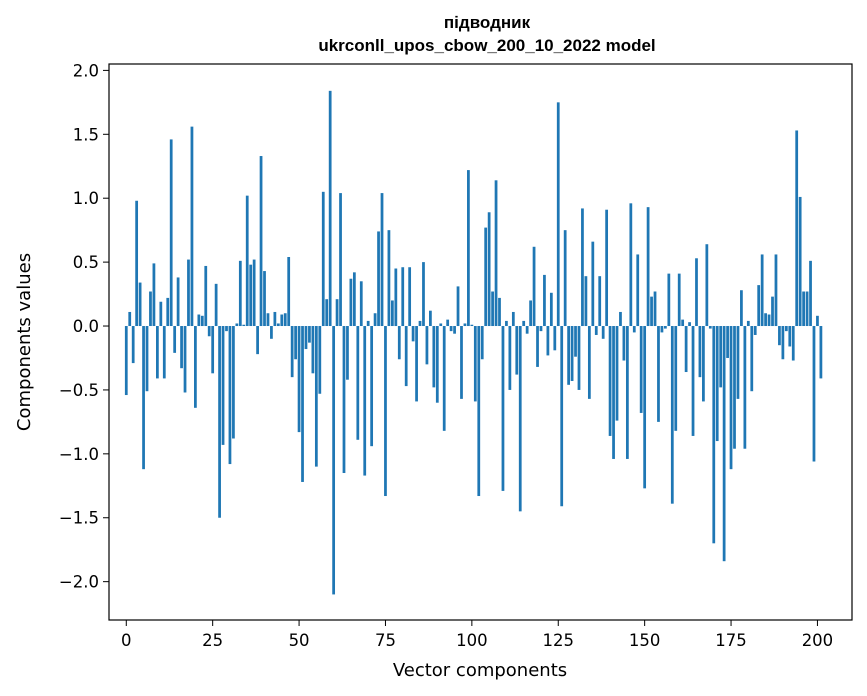  Describe the element at coordinates (818, 640) in the screenshot. I see `x-tick-label: 200` at that location.